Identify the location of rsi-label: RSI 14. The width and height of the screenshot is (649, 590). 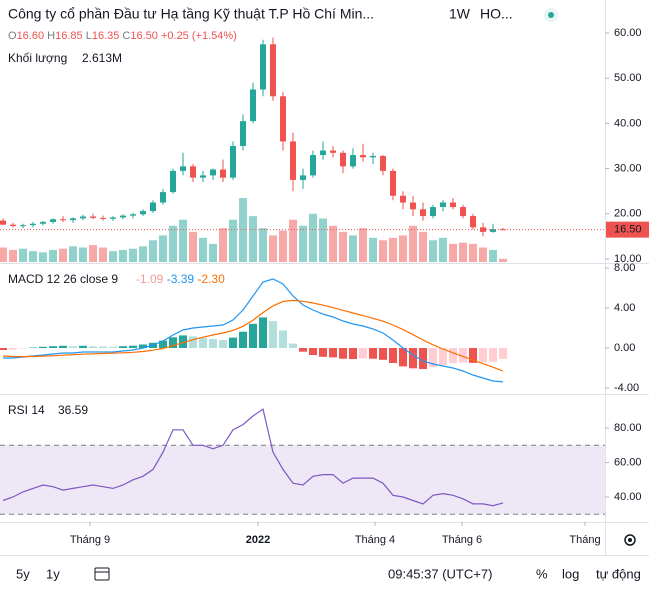
(26, 410).